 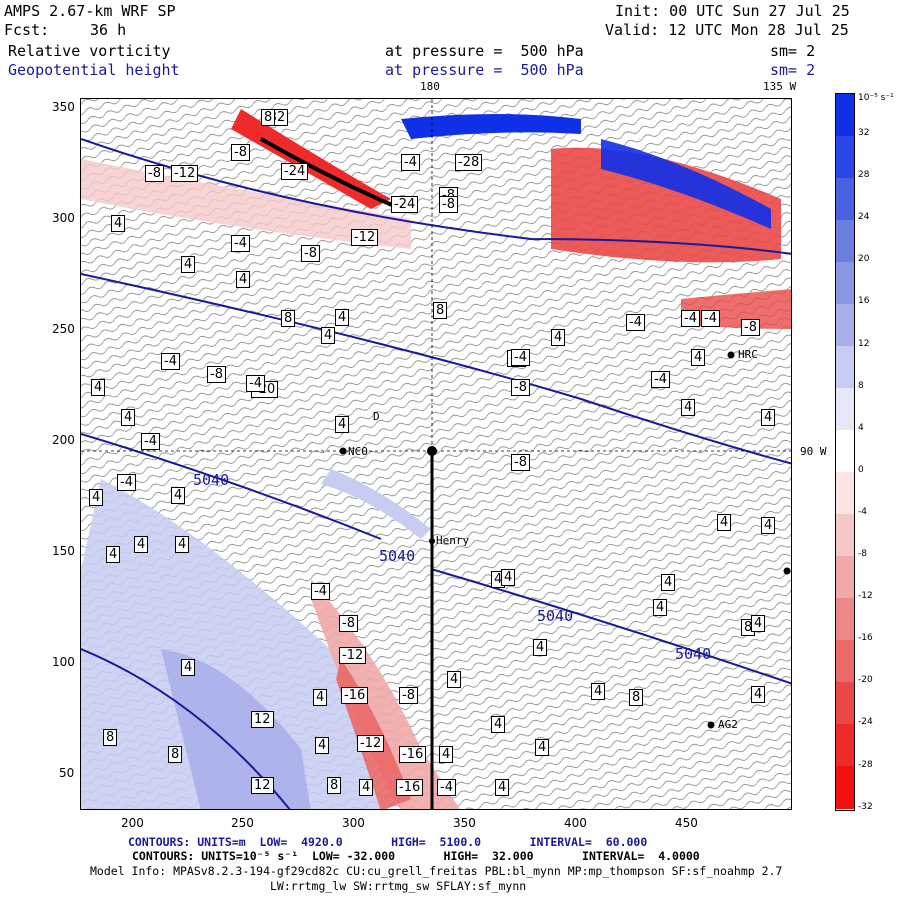 I want to click on colorbar-label: -24, so click(x=865, y=722).